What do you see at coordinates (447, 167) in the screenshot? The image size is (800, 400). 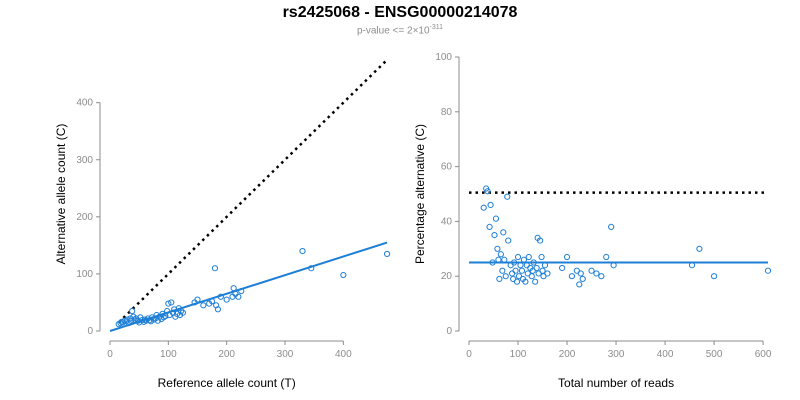 I see `y-tick-label: 60` at bounding box center [447, 167].